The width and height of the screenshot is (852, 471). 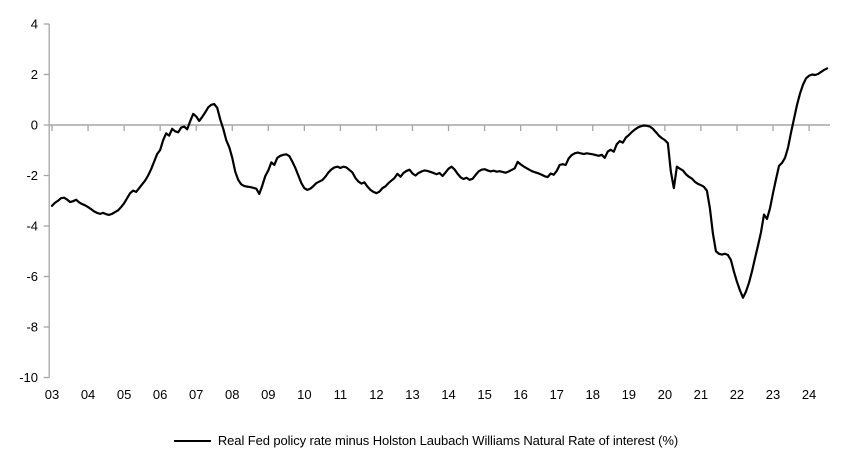 What do you see at coordinates (520, 394) in the screenshot?
I see `x-axis-tick-label: 16` at bounding box center [520, 394].